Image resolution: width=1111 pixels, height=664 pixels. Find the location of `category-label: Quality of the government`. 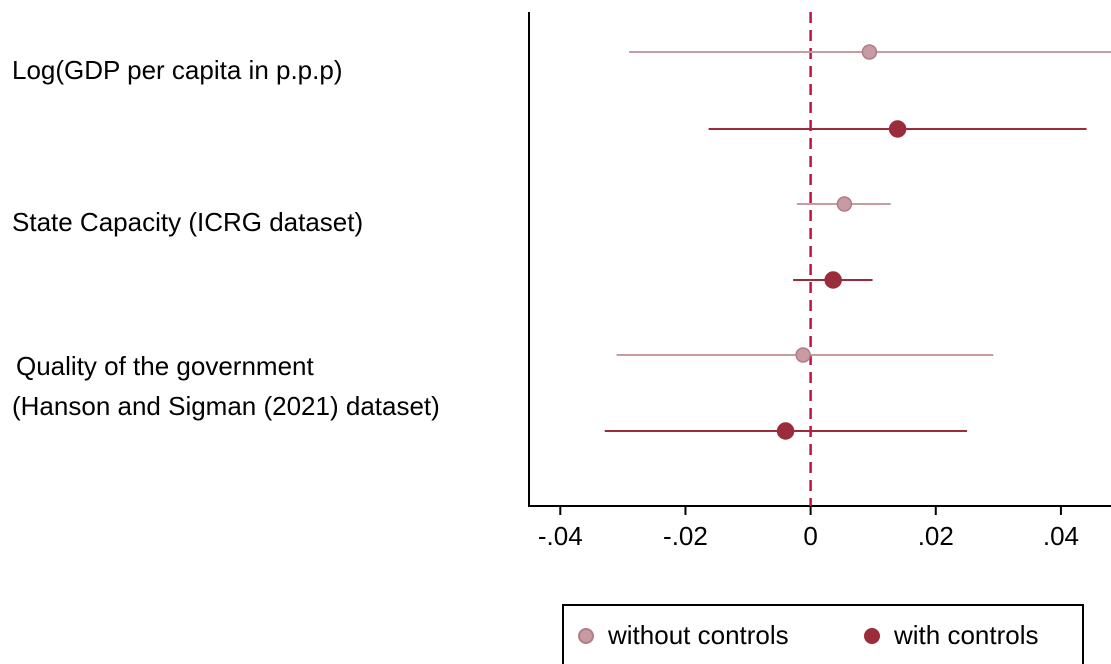

category-label: Quality of the government is located at coordinates (165, 366).